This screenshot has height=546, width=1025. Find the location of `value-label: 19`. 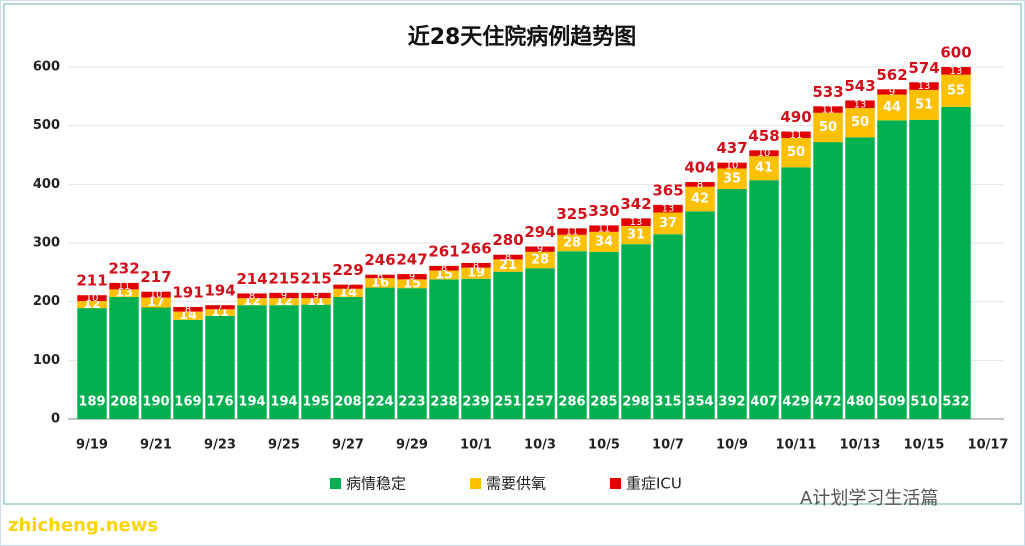

value-label: 19 is located at coordinates (476, 273).